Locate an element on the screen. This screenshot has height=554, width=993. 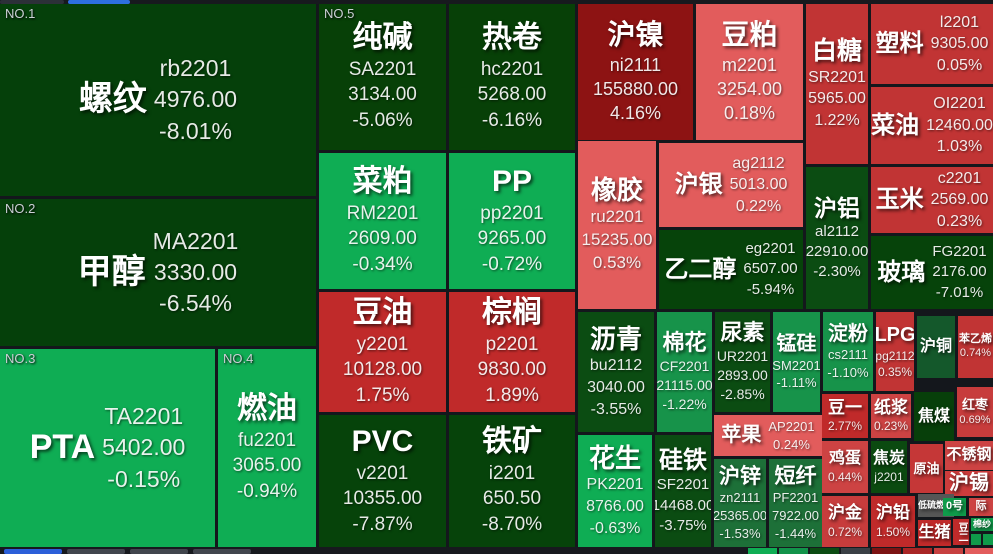
tile-peanut: 花生 PK2201 8766.00 -0.63% is located at coordinates (615, 491).